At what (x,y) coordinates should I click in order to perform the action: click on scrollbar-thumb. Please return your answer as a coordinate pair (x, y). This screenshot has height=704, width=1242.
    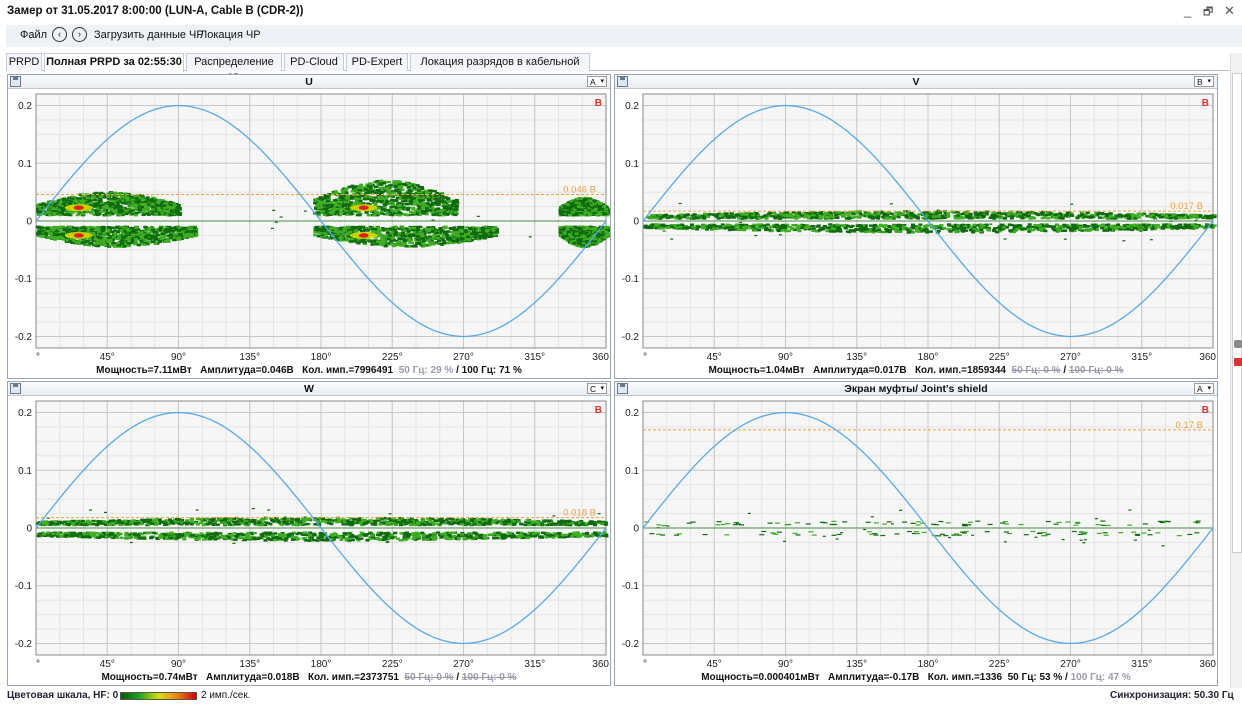
    Looking at the image, I should click on (1237, 313).